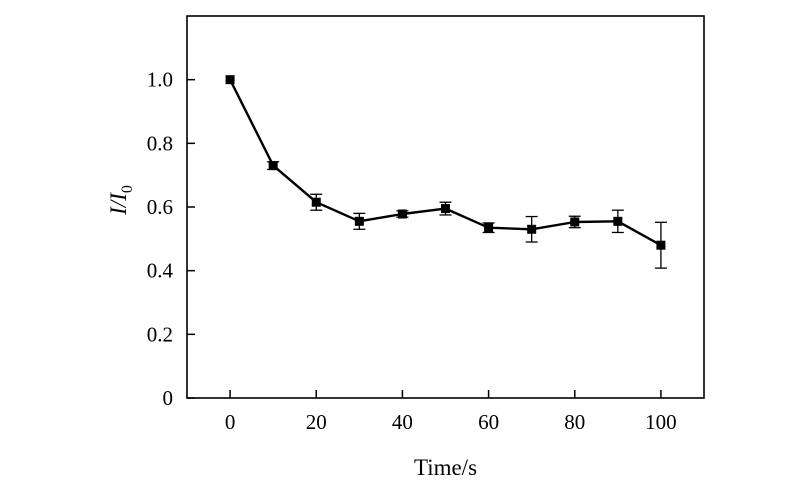 The height and width of the screenshot is (493, 800). Describe the element at coordinates (451, 412) in the screenshot. I see `x-axis-ticks: 0 20 40 60 80 100` at that location.